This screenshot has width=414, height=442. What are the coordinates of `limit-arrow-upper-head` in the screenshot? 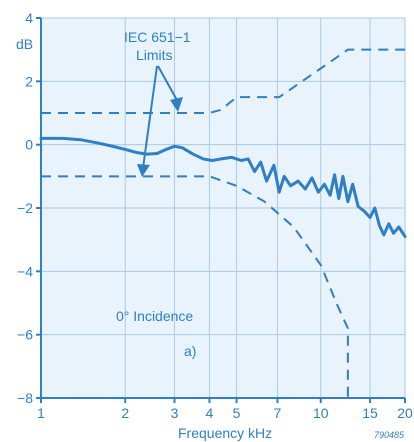 It's located at (176, 104).